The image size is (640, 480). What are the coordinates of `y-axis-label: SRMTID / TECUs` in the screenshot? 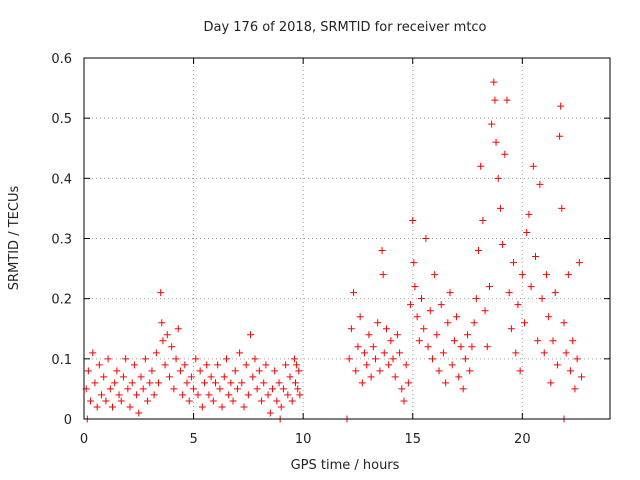 It's located at (14, 238).